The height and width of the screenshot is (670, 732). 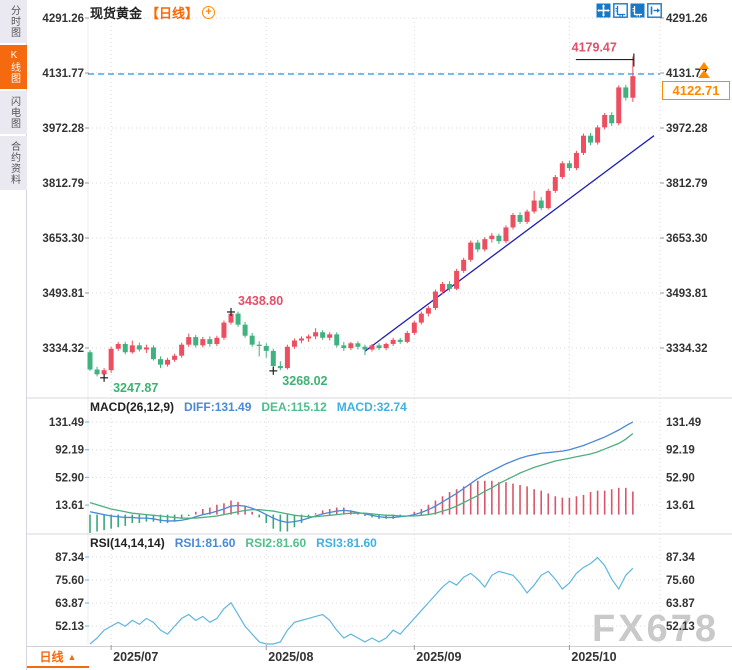 I want to click on svg-text: 63.87, so click(x=69, y=604).